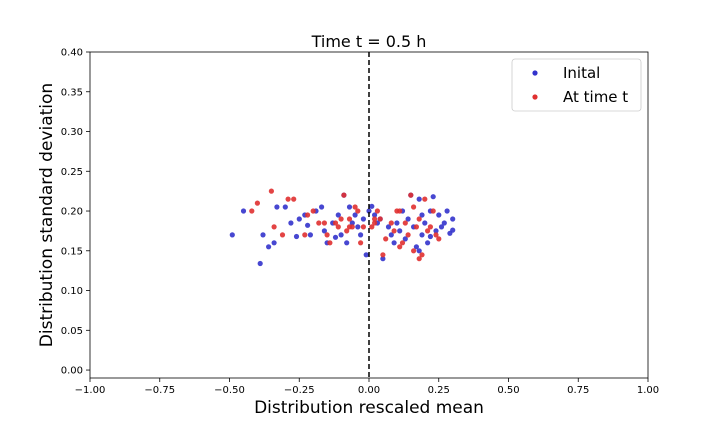 Image resolution: width=720 pixels, height=432 pixels. I want to click on x-tick-label: 1.00, so click(648, 390).